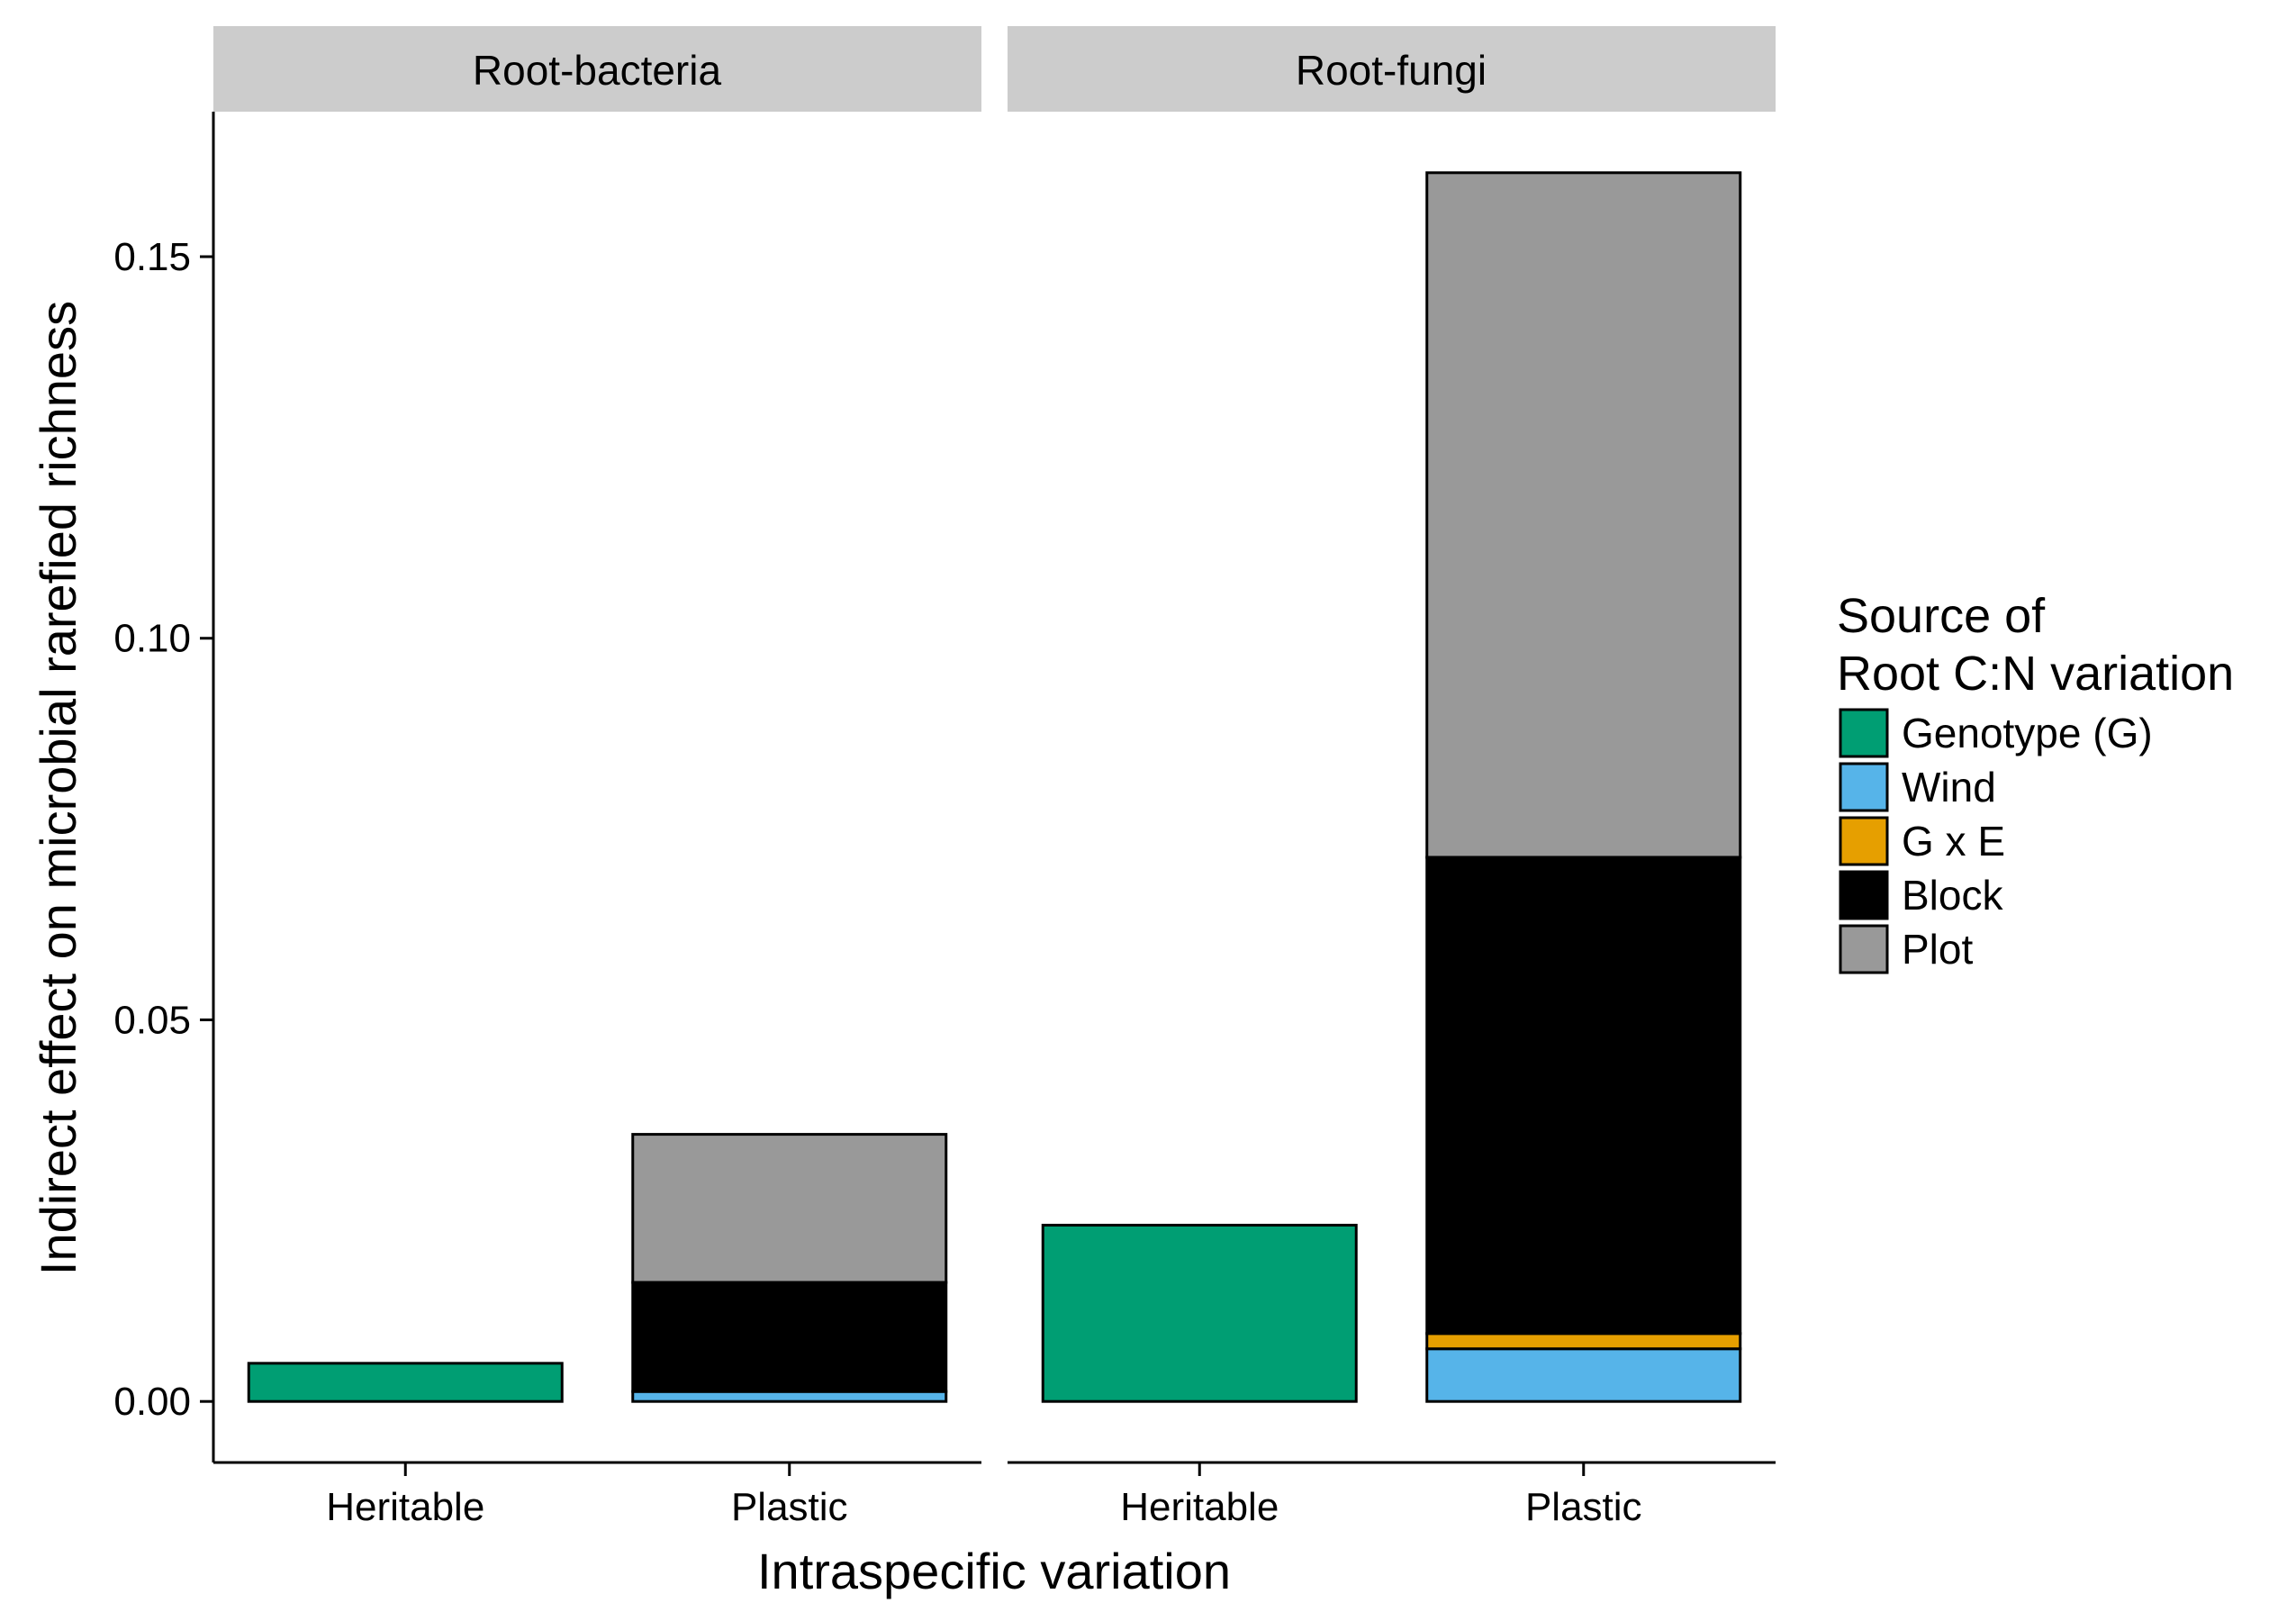 The width and height of the screenshot is (2296, 1621). Describe the element at coordinates (1937, 949) in the screenshot. I see `legend-label-plot: Plot` at that location.